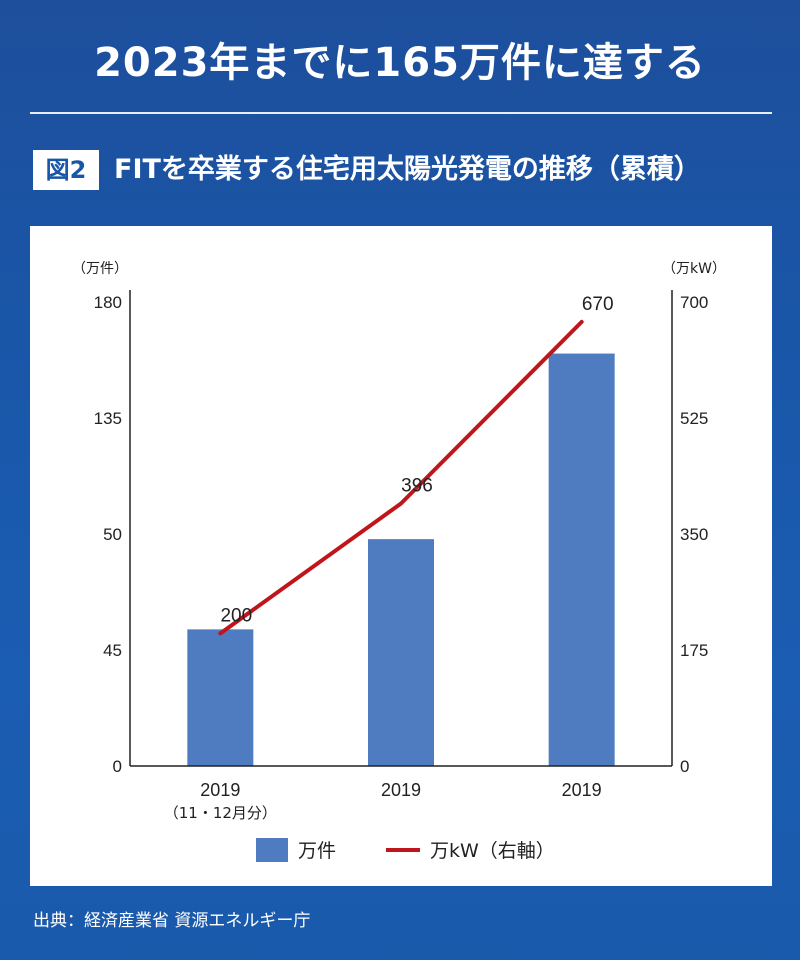 The height and width of the screenshot is (960, 800). Describe the element at coordinates (236, 615) in the screenshot. I see `line-data-label: 200` at that location.